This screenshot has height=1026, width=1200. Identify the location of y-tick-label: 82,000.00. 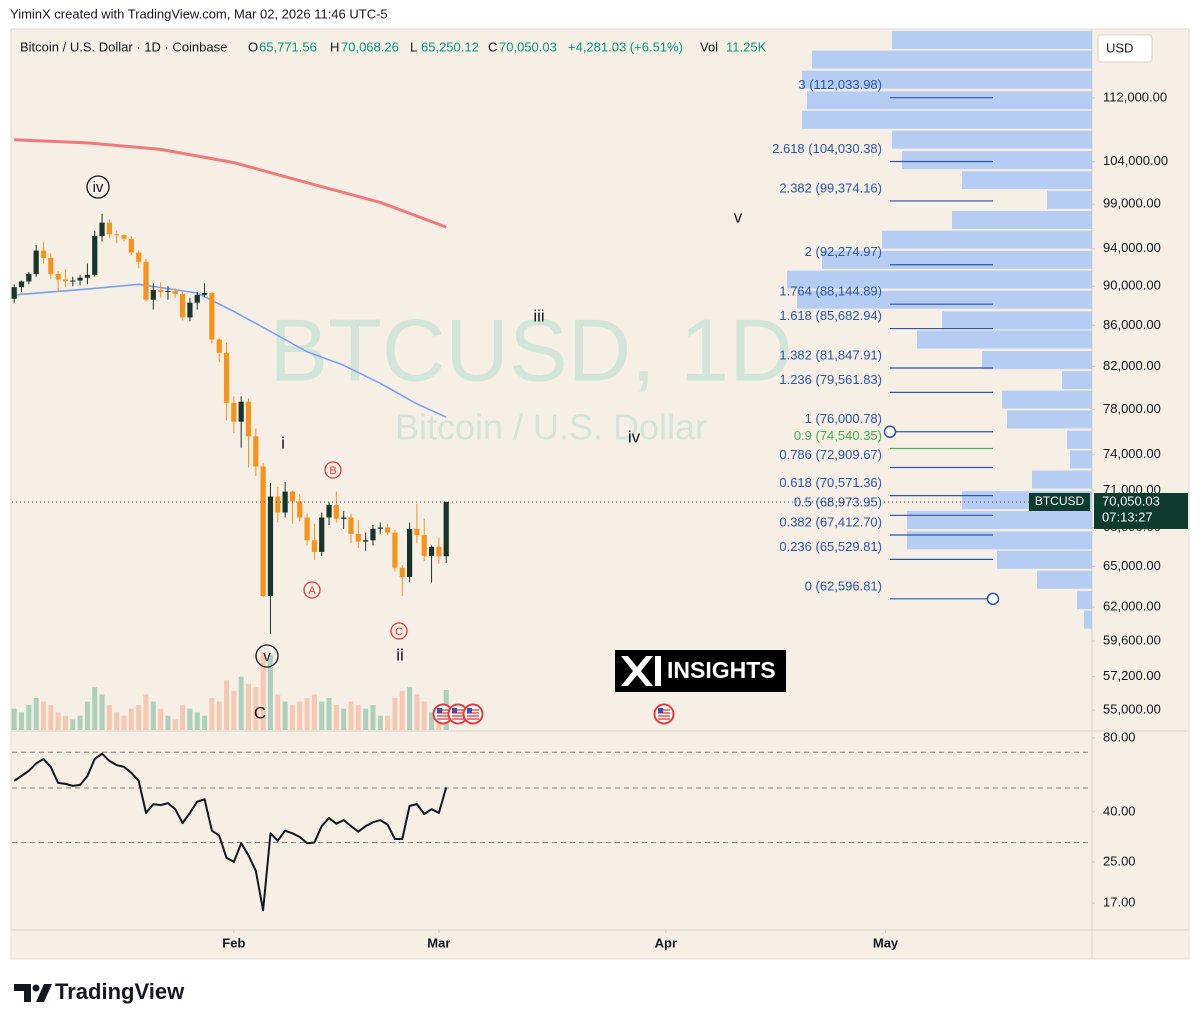
(1132, 365).